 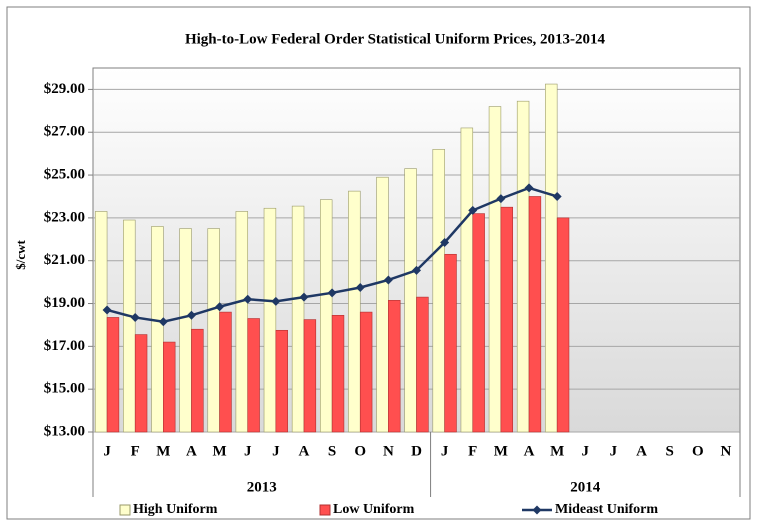 I want to click on y-tick-label: $15.00, so click(x=64, y=389).